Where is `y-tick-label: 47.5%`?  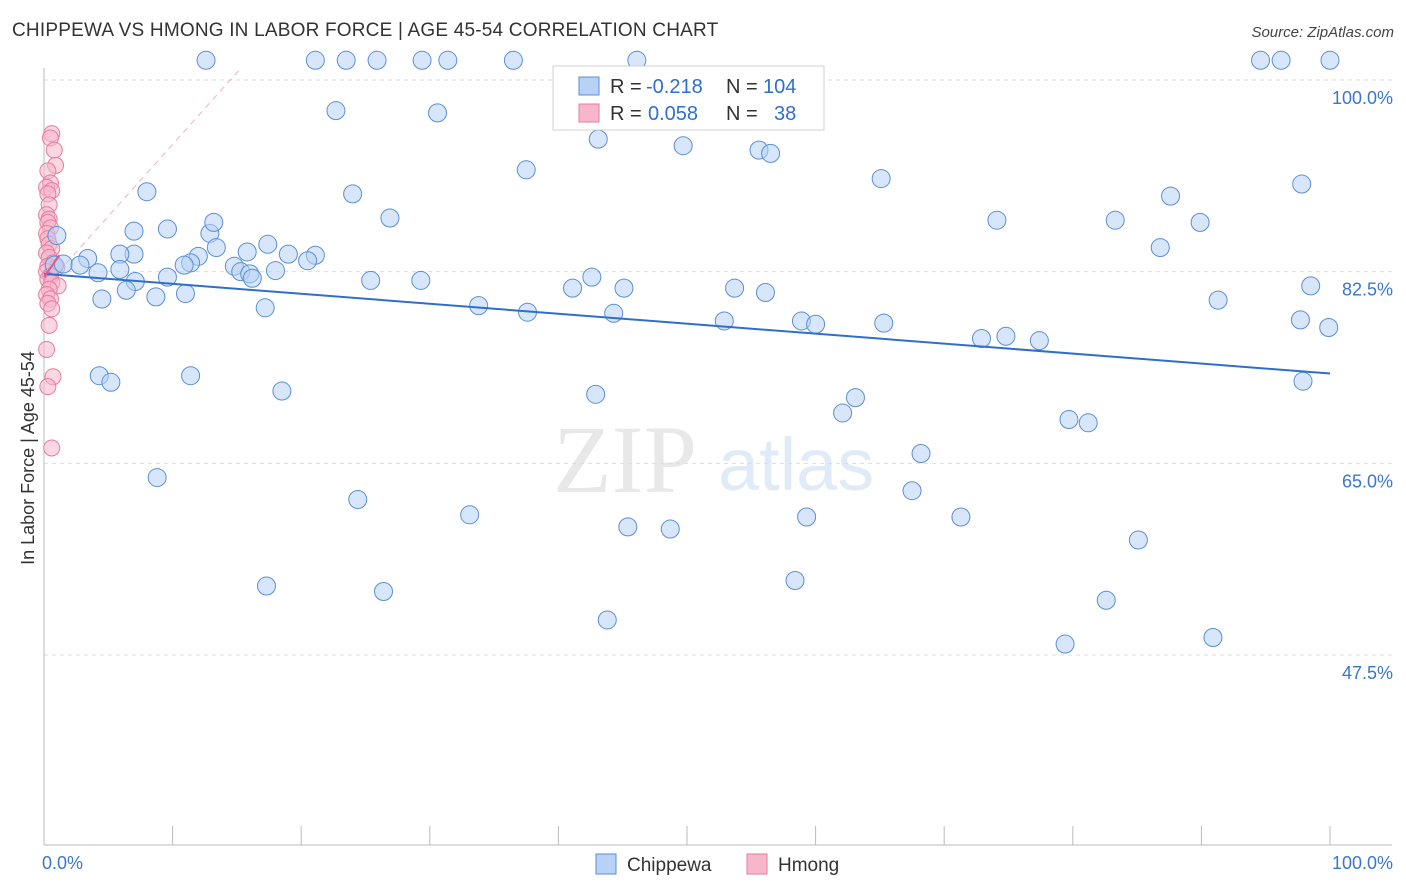
y-tick-label: 47.5% is located at coordinates (1367, 673).